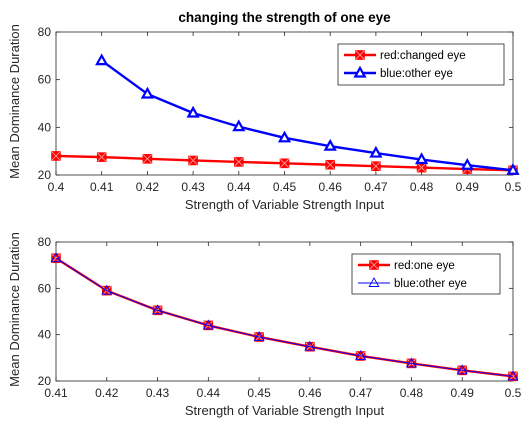 This screenshot has width=523, height=427. I want to click on legend: red:one eye blue:other eye, so click(426, 274).